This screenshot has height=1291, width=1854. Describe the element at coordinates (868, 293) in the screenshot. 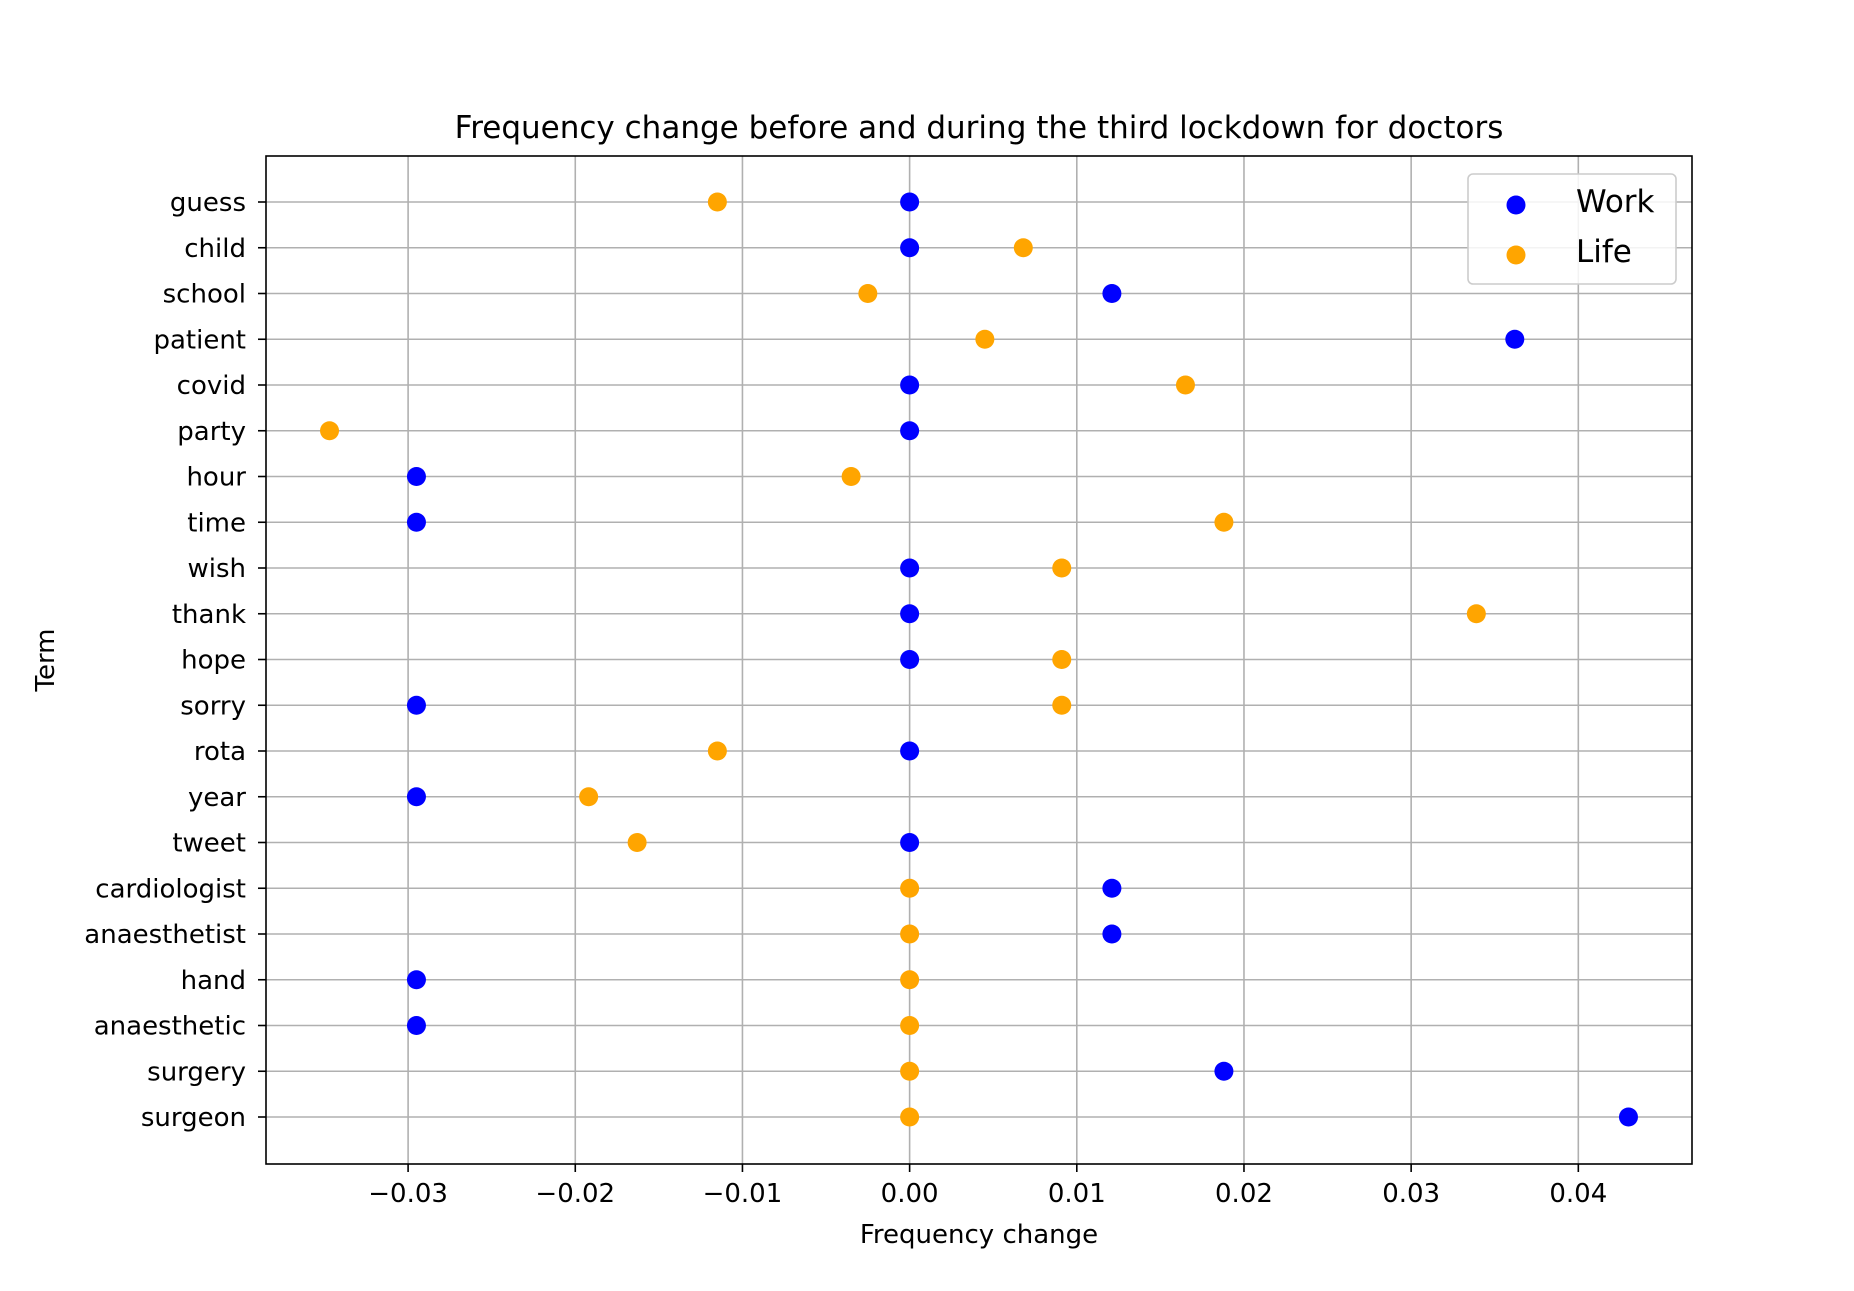

I see `point-life-school` at that location.